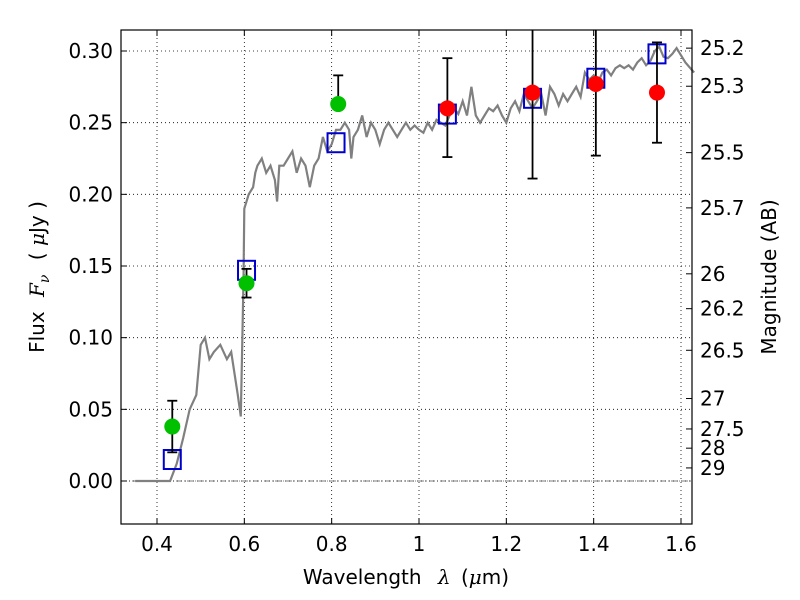 The height and width of the screenshot is (600, 800). Describe the element at coordinates (419, 544) in the screenshot. I see `x-tick-label: 1` at that location.